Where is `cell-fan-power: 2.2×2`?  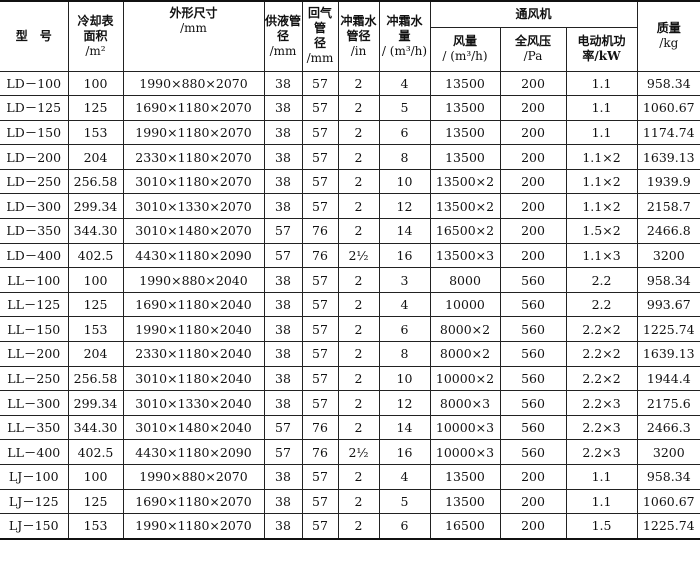 cell-fan-power: 2.2×2 is located at coordinates (601, 329).